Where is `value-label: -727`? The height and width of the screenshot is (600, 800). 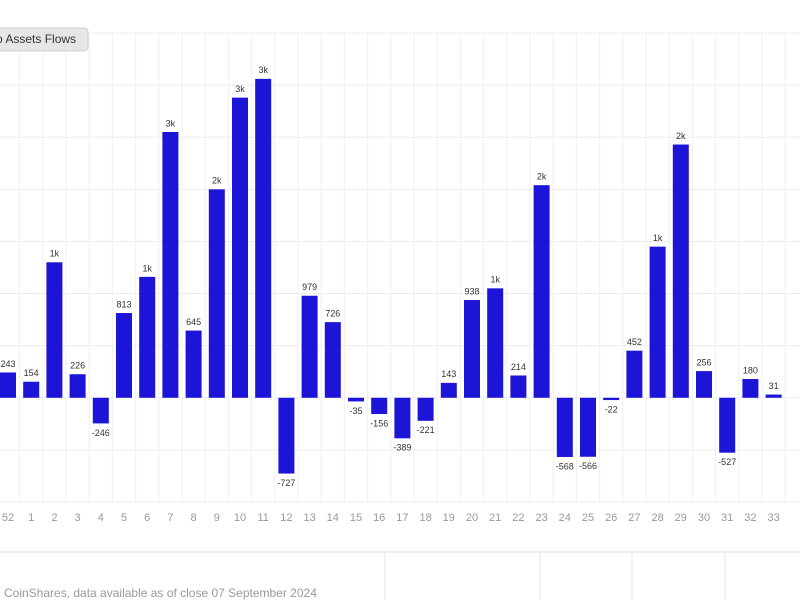
value-label: -727 is located at coordinates (286, 483).